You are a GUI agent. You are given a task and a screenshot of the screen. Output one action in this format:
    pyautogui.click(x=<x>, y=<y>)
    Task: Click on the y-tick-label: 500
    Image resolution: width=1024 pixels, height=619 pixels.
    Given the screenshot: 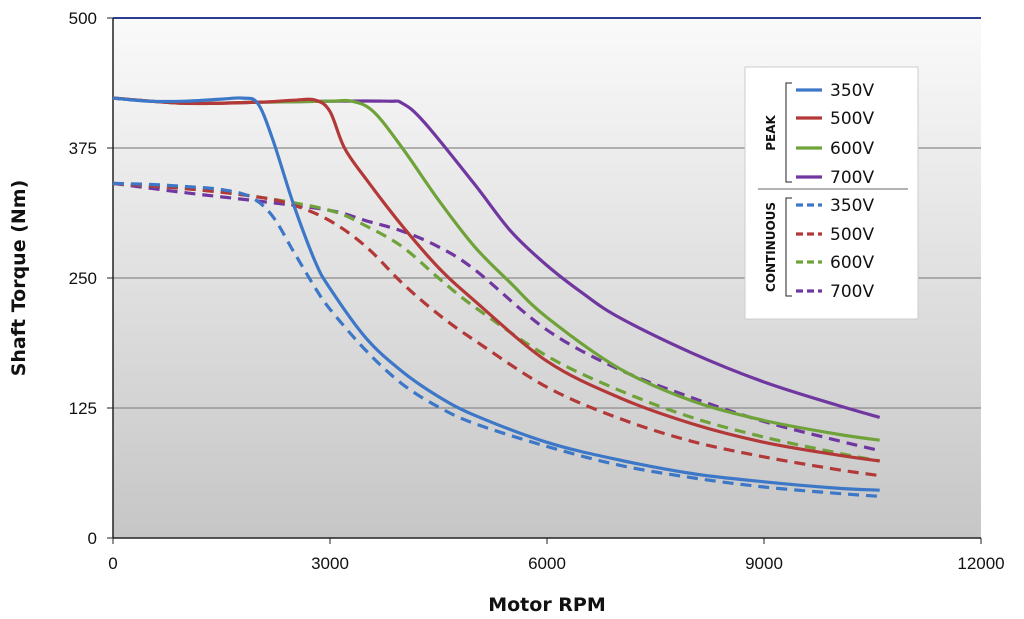 What is the action you would take?
    pyautogui.click(x=83, y=18)
    